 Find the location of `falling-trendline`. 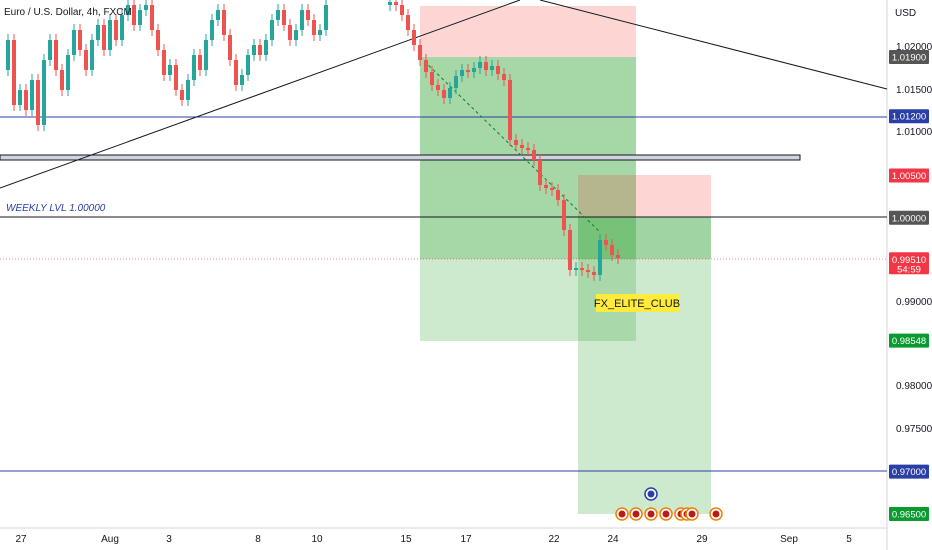

falling-trendline is located at coordinates (713, 45).